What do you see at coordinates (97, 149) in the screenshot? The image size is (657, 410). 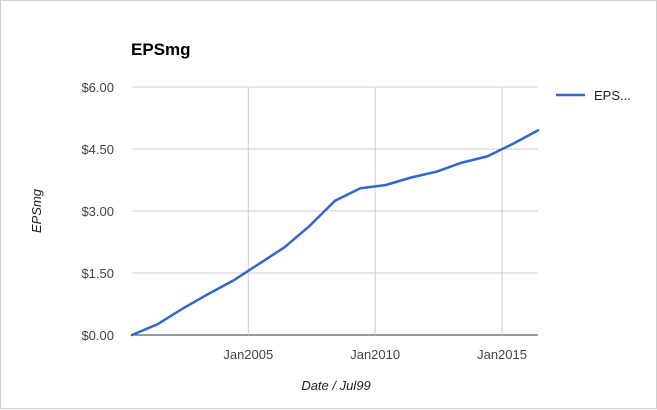 I see `y-tick-label: $4.50` at bounding box center [97, 149].